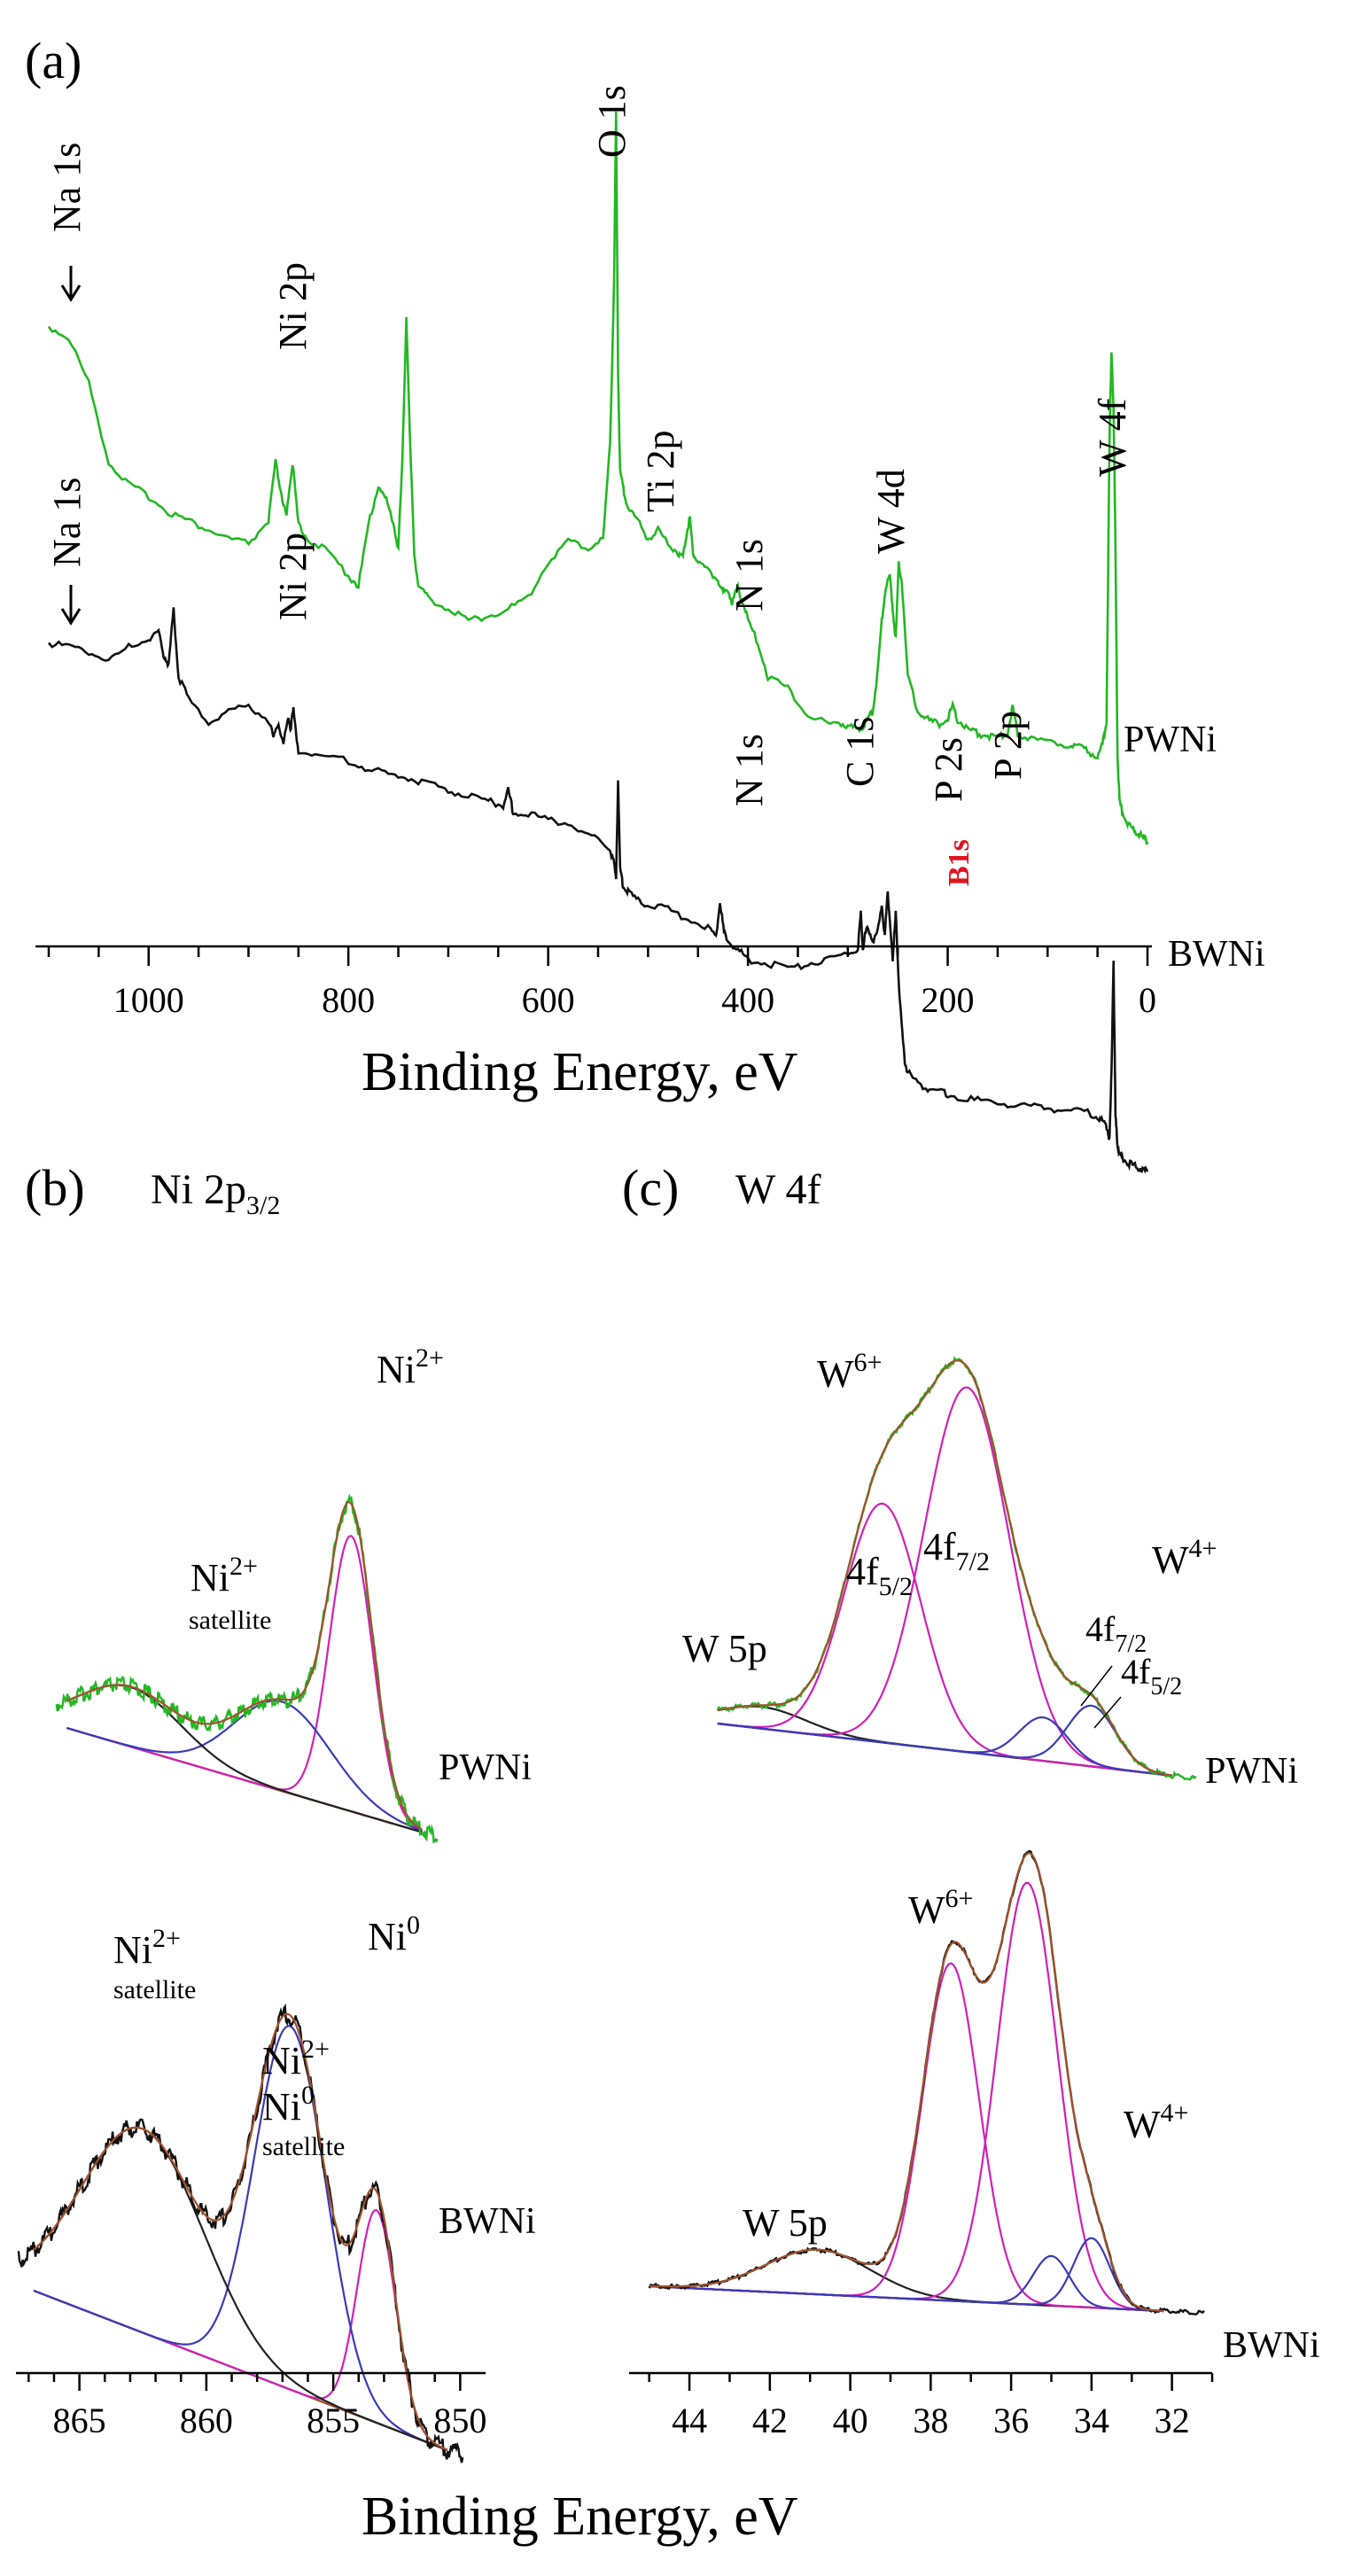 The width and height of the screenshot is (1369, 2576). I want to click on label-b-ni0-sat: Ni0, so click(288, 2105).